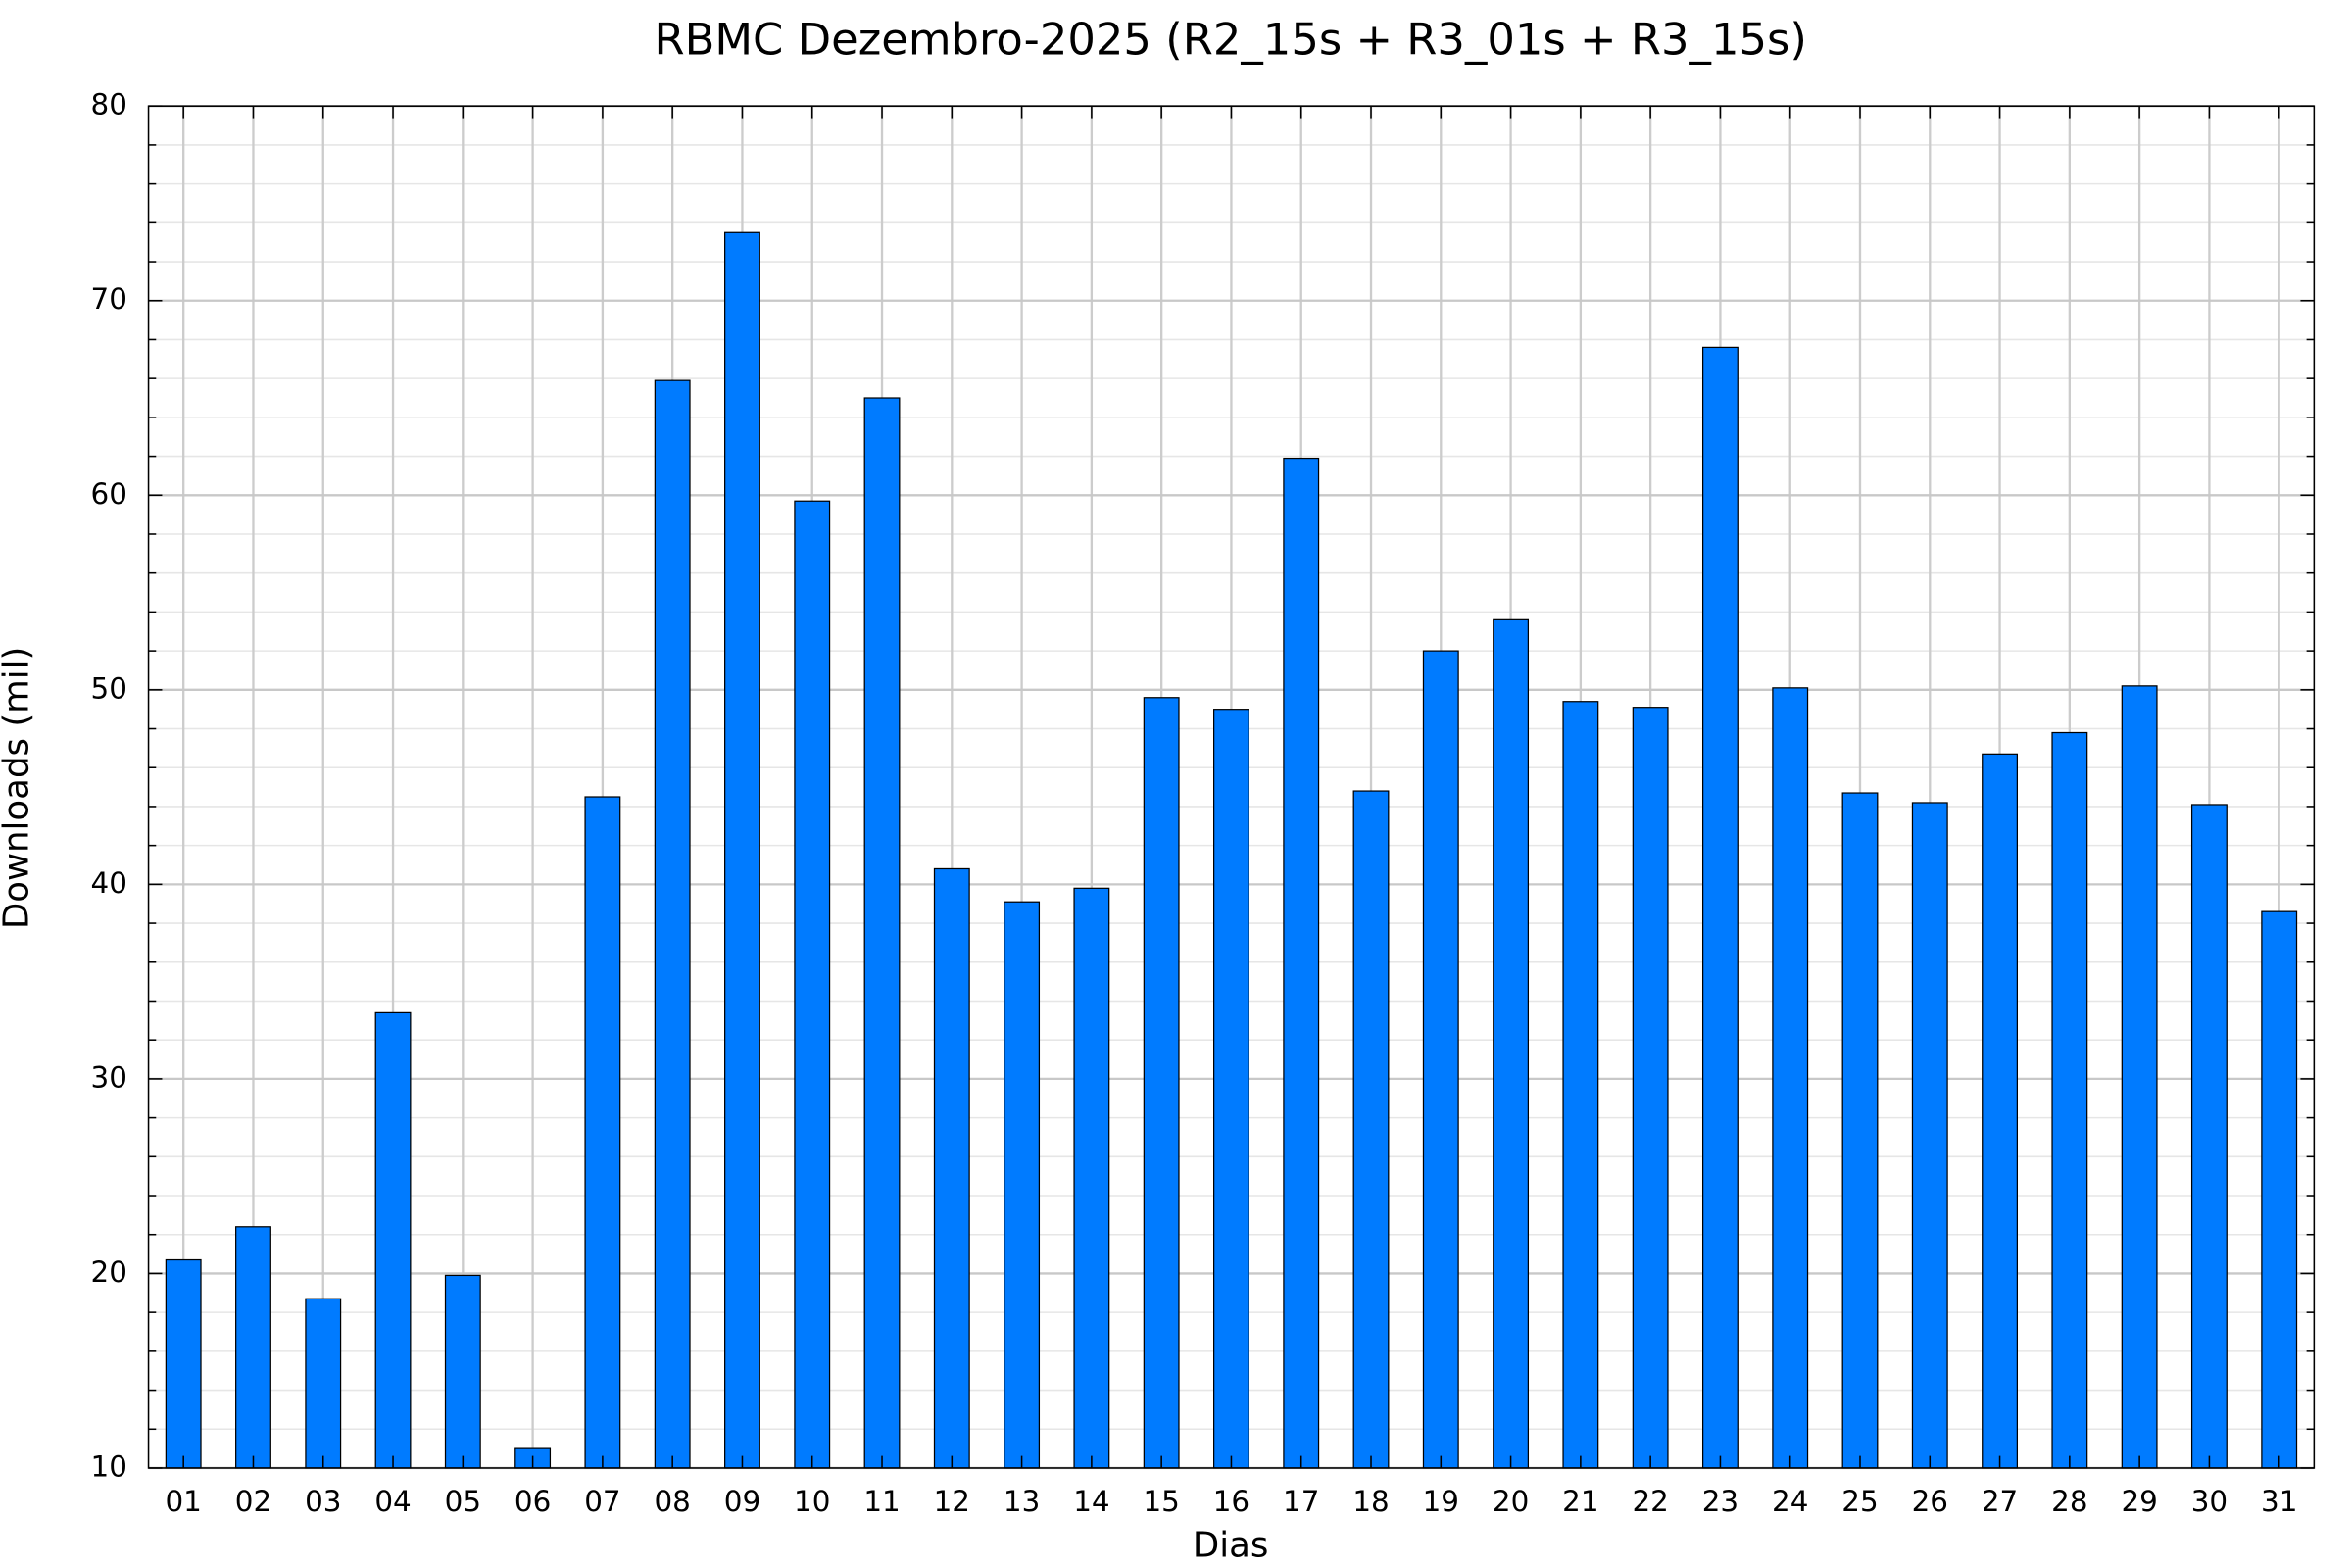 This screenshot has width=2352, height=1568. What do you see at coordinates (1022, 1501) in the screenshot?
I see `x-tick-label: 13` at bounding box center [1022, 1501].